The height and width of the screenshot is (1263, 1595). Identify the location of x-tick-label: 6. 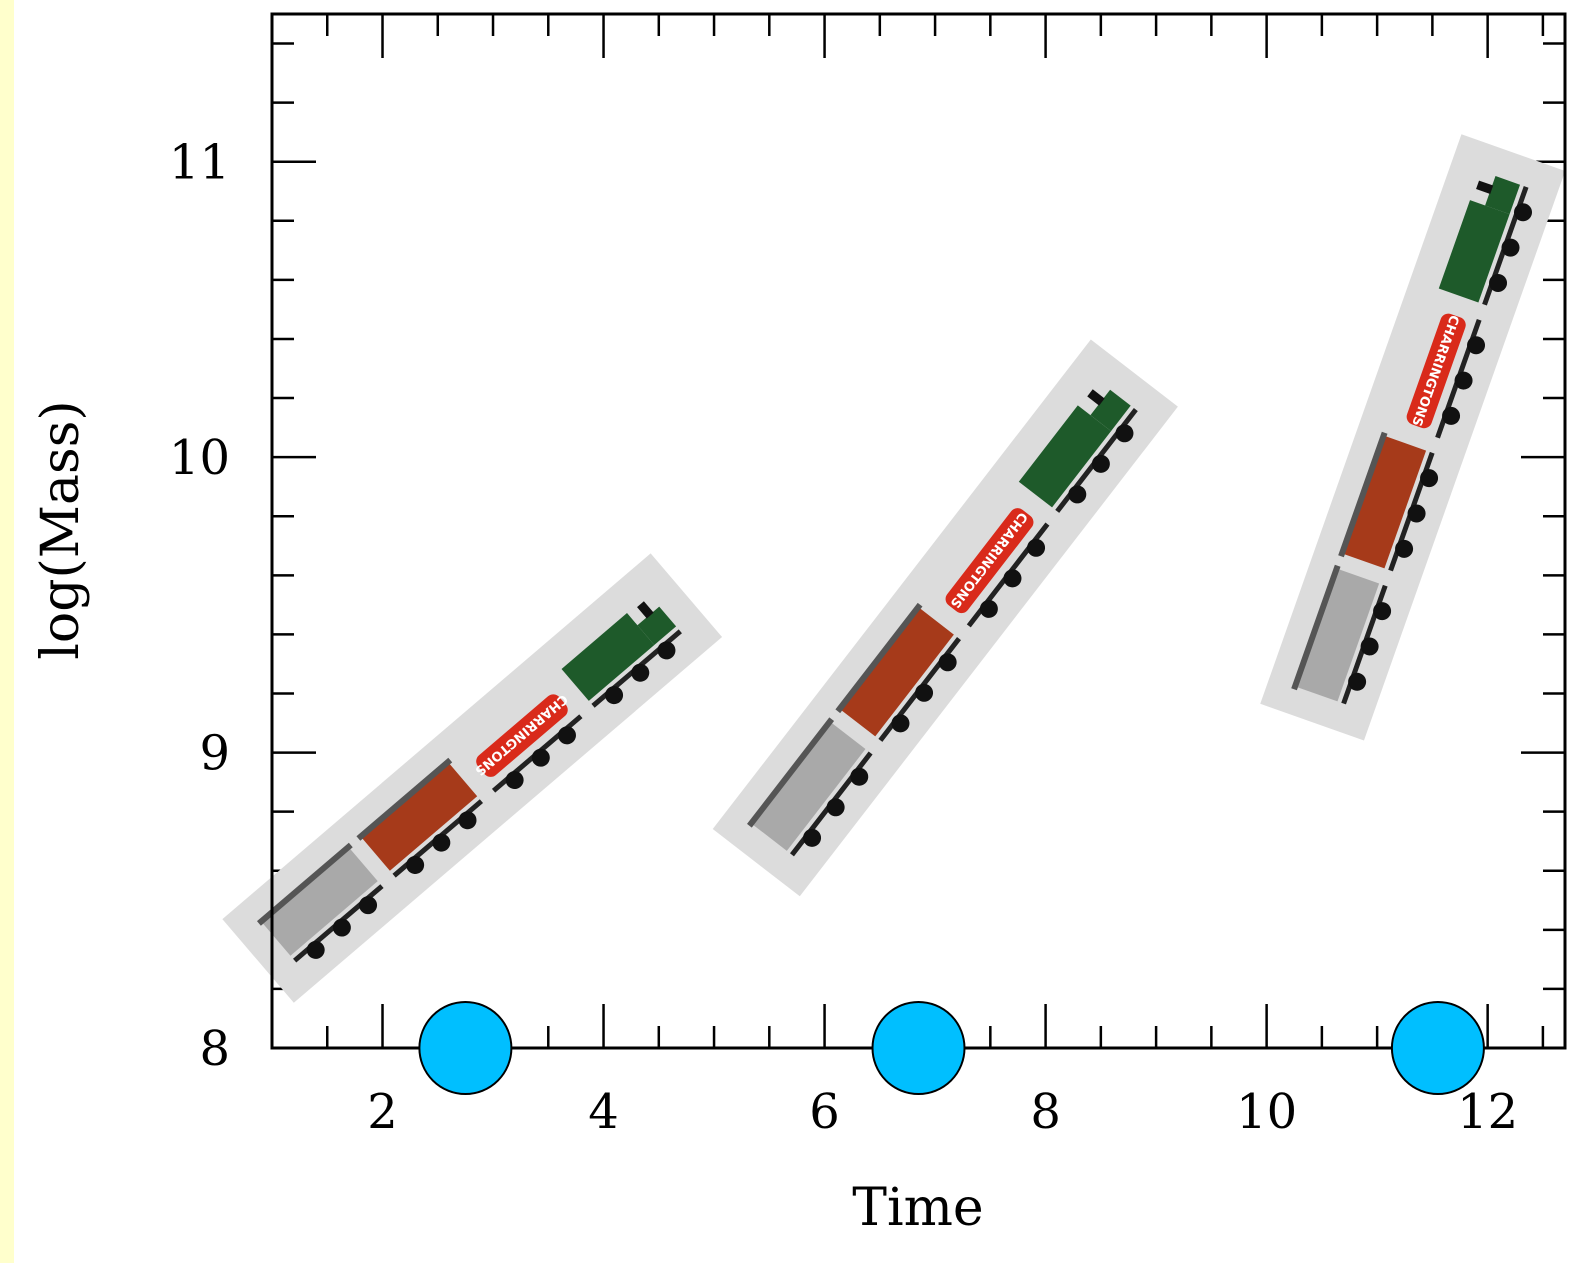
(824, 1112).